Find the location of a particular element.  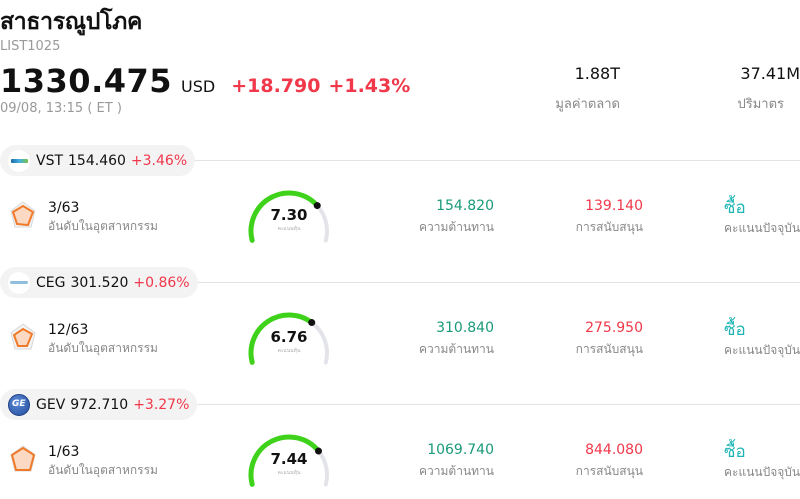

constellation-logo is located at coordinates (19, 282).